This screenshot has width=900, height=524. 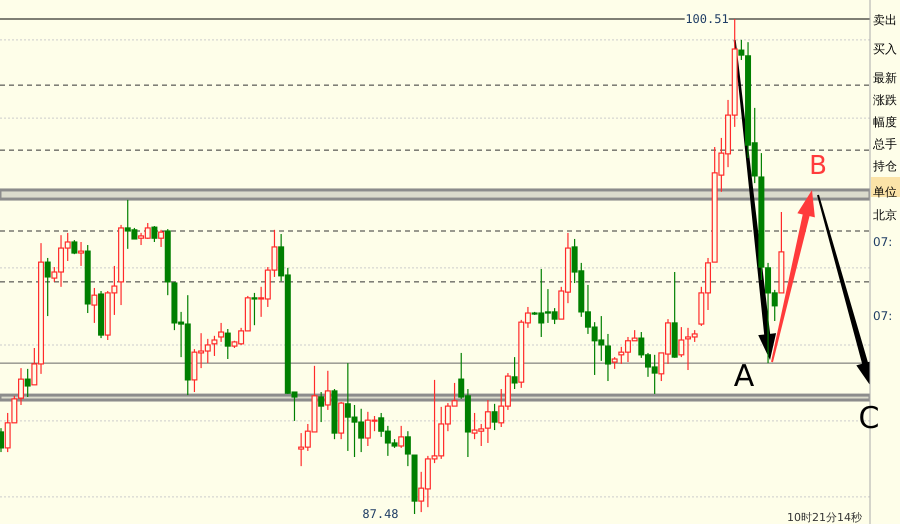 What do you see at coordinates (744, 376) in the screenshot?
I see `annotation: A` at bounding box center [744, 376].